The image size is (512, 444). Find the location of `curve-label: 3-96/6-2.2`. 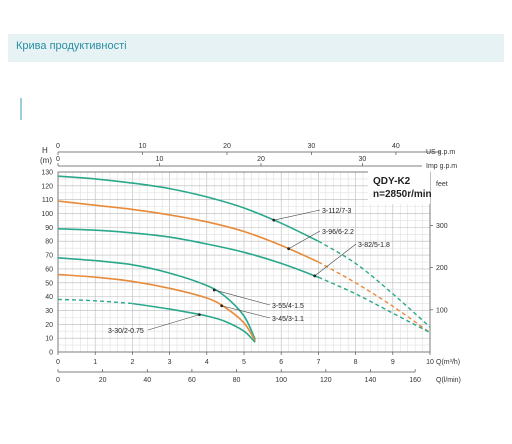

curve-label: 3-96/6-2.2 is located at coordinates (338, 232).